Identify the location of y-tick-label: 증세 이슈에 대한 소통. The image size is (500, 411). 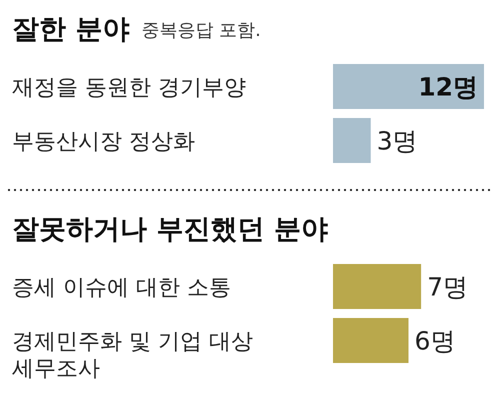
(121, 288).